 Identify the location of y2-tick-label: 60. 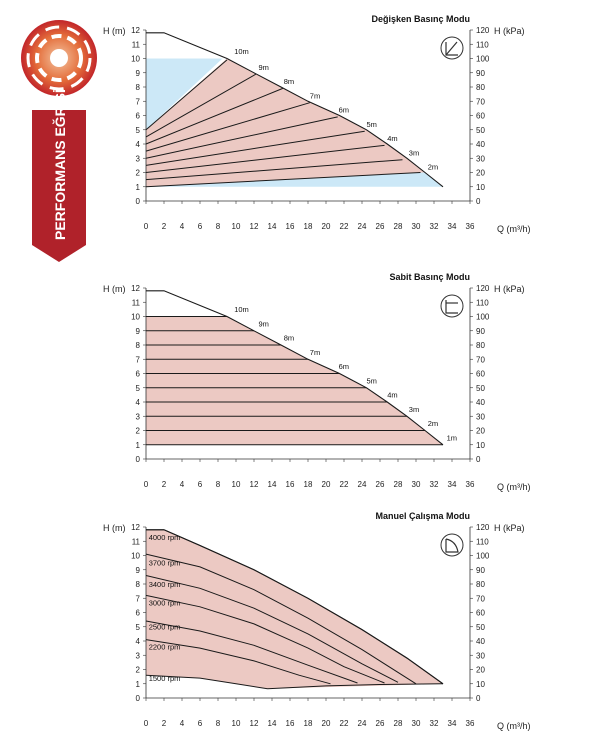
(480, 374).